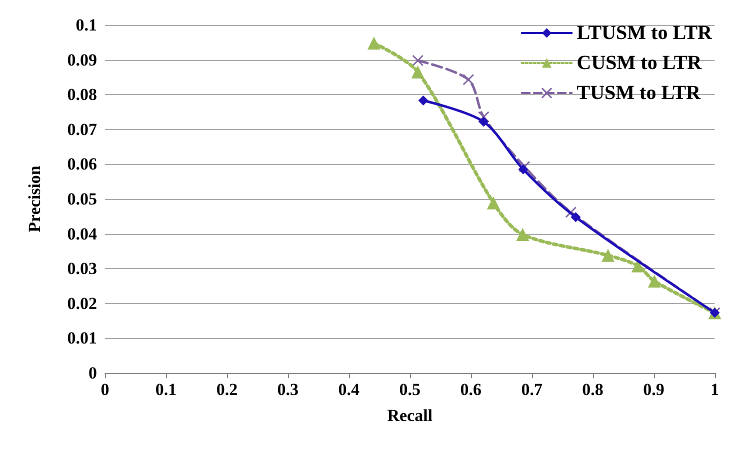  What do you see at coordinates (82, 129) in the screenshot?
I see `y-tick-label: 0.07` at bounding box center [82, 129].